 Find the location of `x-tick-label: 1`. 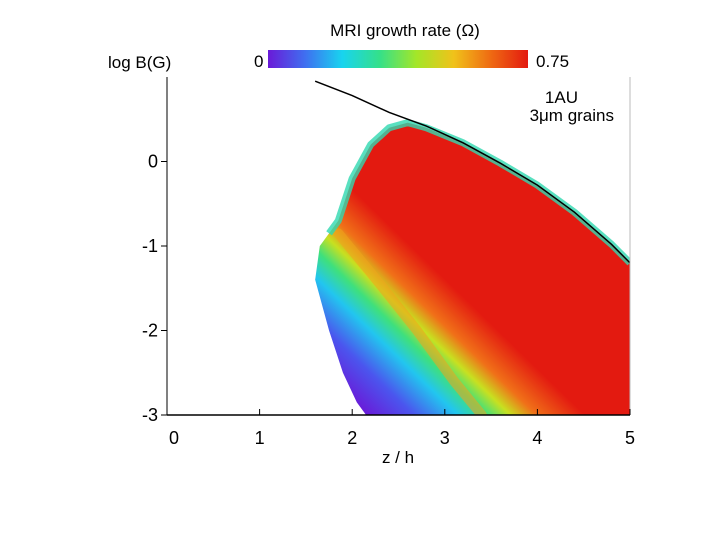

x-tick-label: 1 is located at coordinates (260, 438).